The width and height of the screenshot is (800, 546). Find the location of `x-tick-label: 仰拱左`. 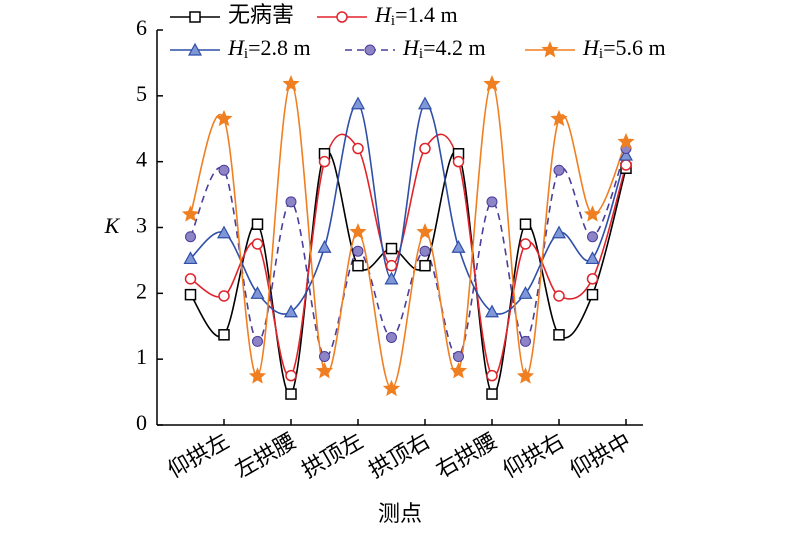

x-tick-label: 仰拱左 is located at coordinates (198, 455).